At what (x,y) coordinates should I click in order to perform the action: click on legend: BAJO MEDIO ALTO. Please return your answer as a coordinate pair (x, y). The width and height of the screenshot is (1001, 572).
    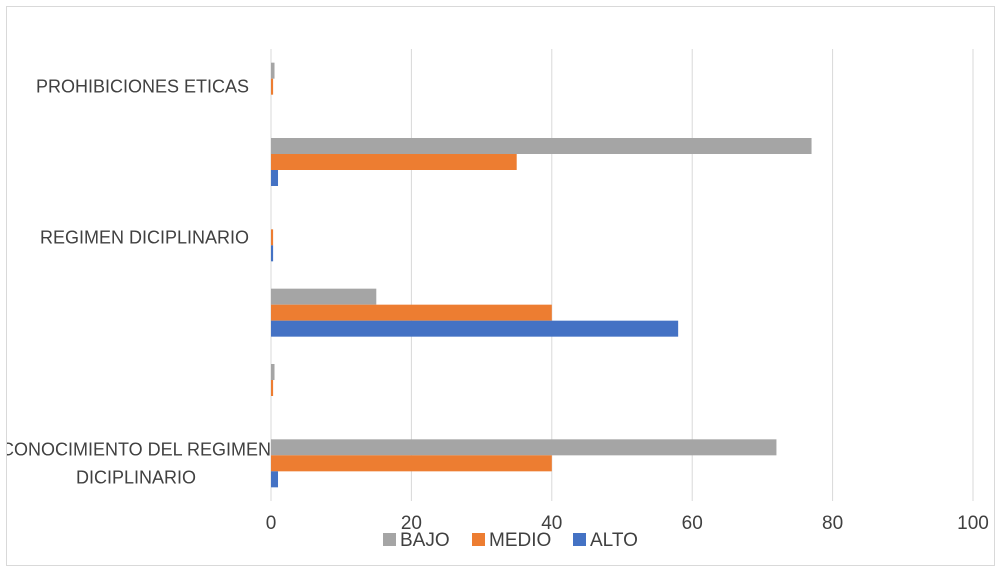
    Looking at the image, I should click on (510, 540).